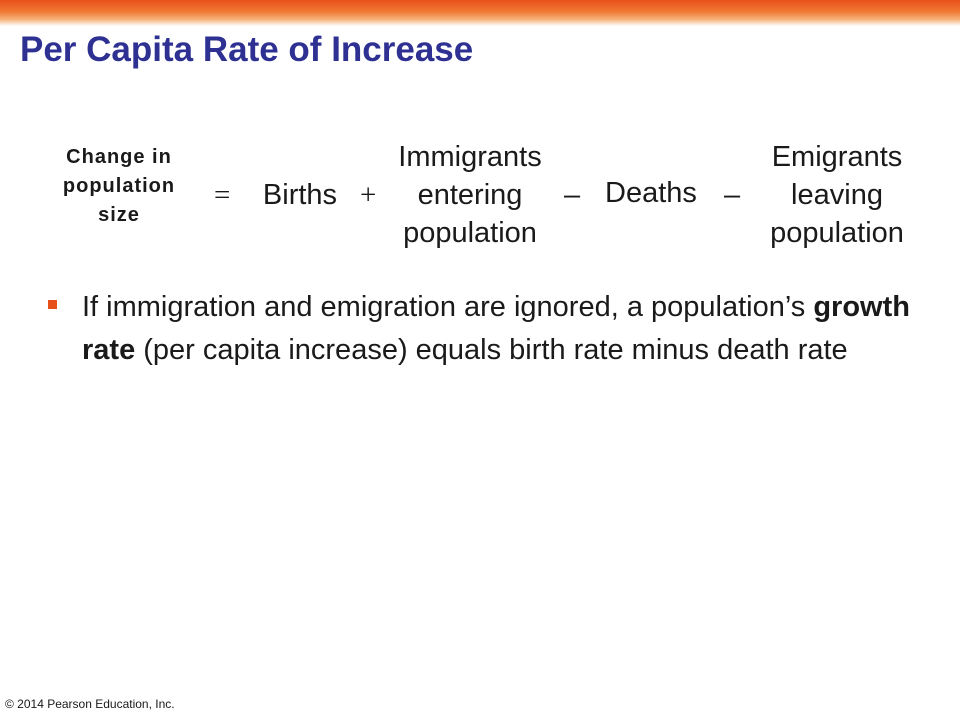 This screenshot has height=720, width=960. What do you see at coordinates (247, 49) in the screenshot?
I see `slide-title: Per Capita Rate of Increase` at bounding box center [247, 49].